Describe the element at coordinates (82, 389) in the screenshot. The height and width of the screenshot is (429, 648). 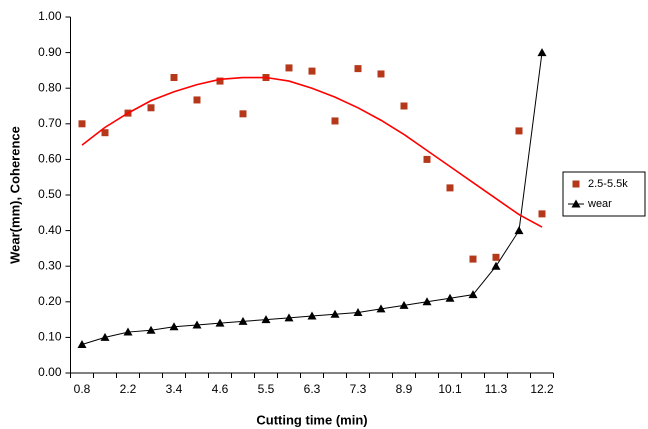
I see `x-tick-label: 0.8` at that location.